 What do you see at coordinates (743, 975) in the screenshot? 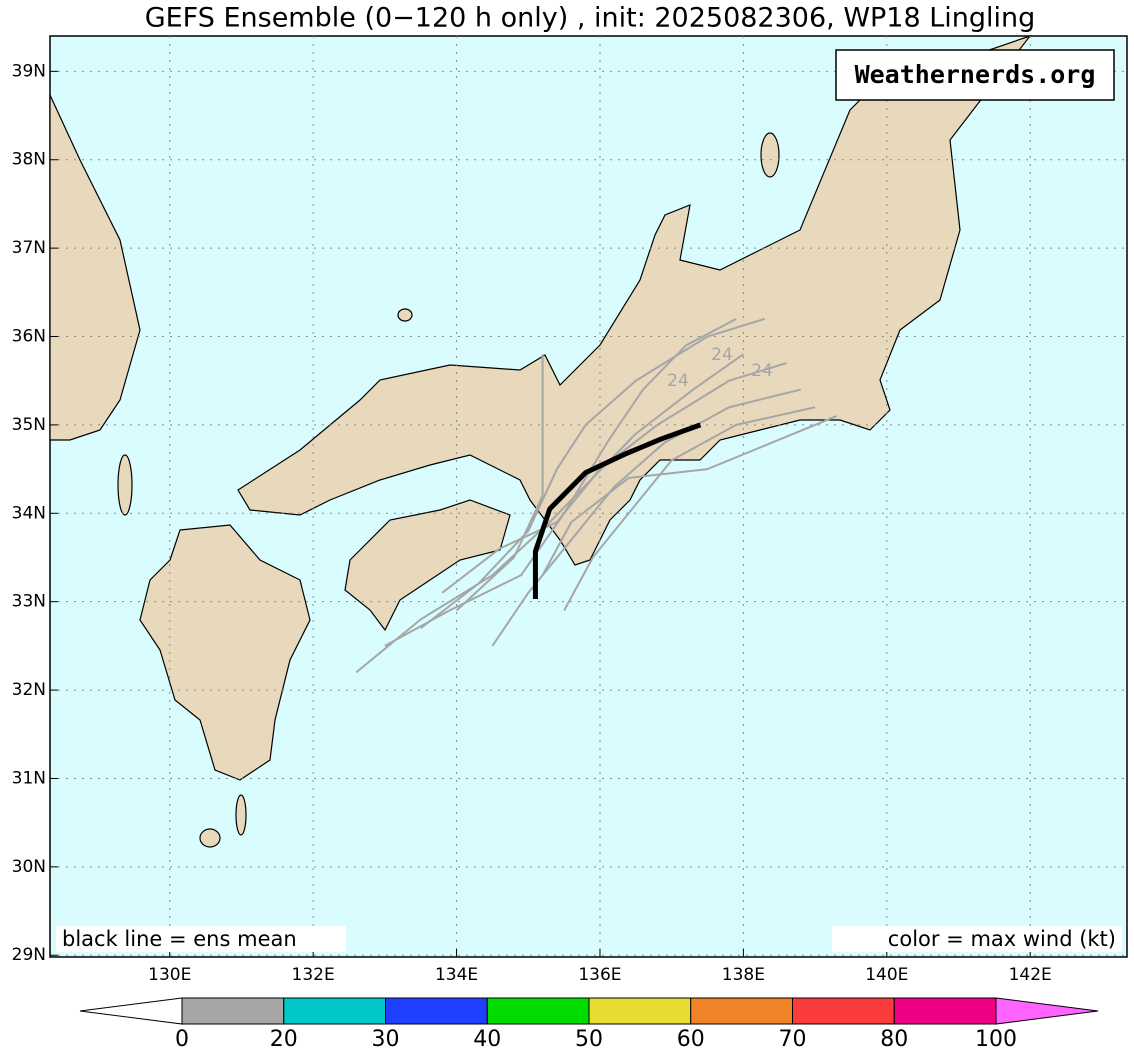
I see `x-tick-label: 138E` at bounding box center [743, 975].